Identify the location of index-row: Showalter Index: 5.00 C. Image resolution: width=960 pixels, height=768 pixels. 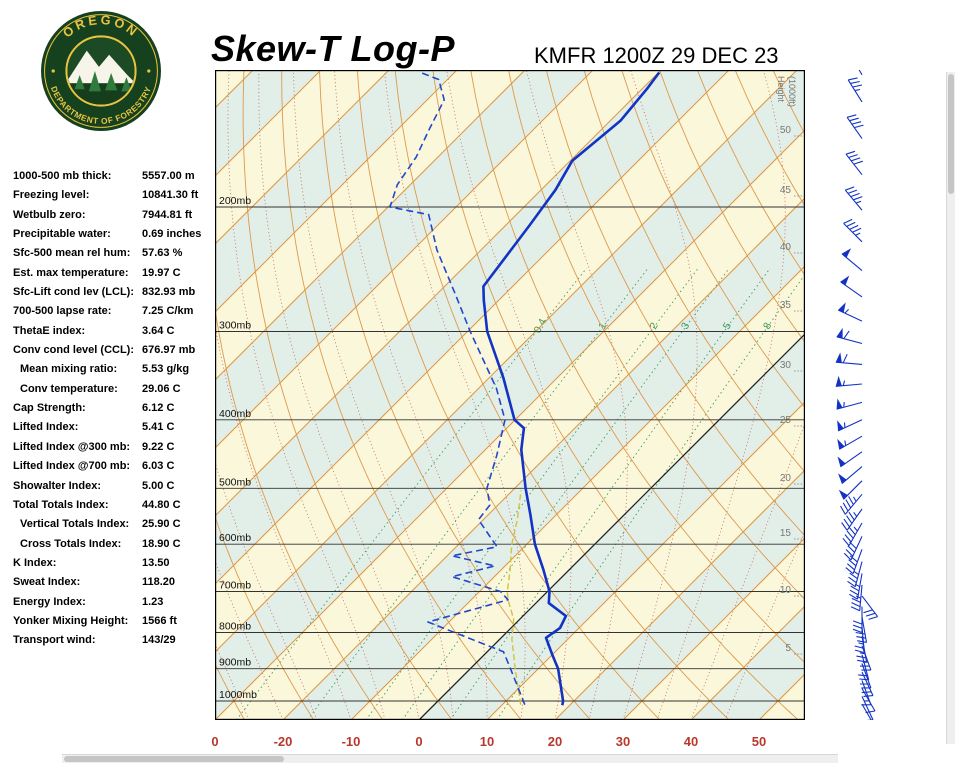
(116, 486).